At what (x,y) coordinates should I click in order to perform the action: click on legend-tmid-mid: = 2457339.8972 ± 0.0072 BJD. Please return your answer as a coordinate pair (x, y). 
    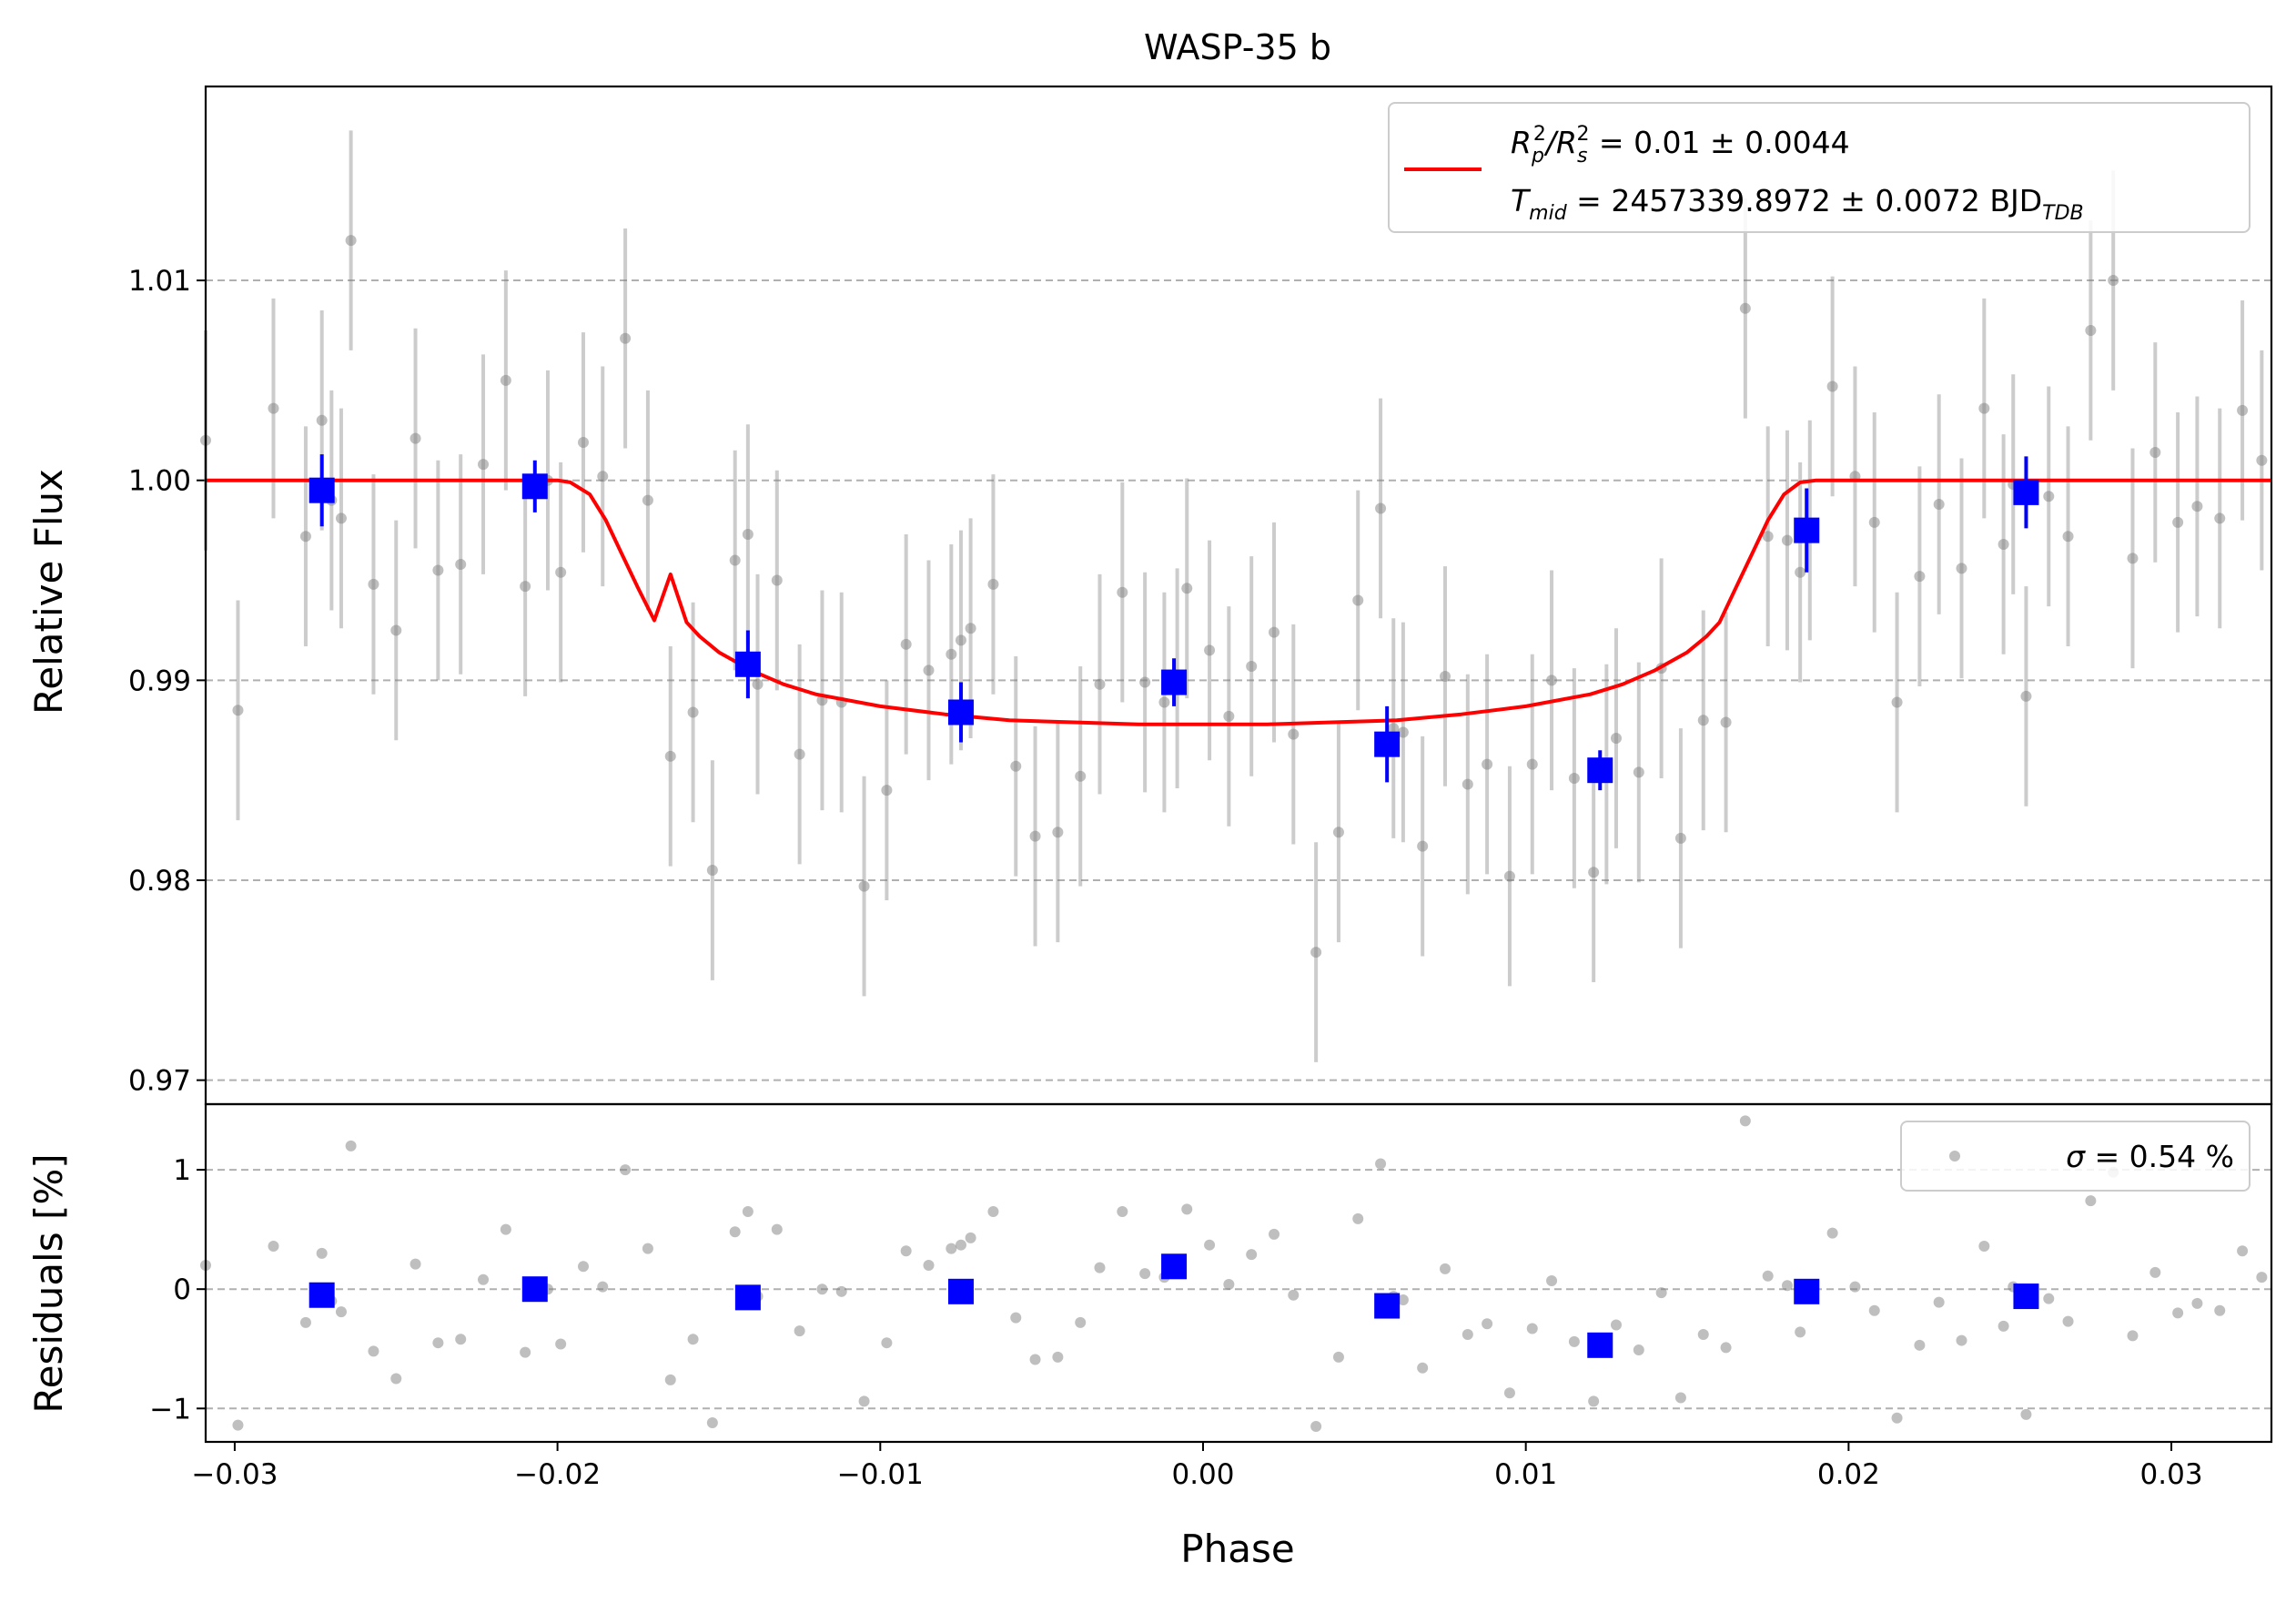
    Looking at the image, I should click on (1805, 200).